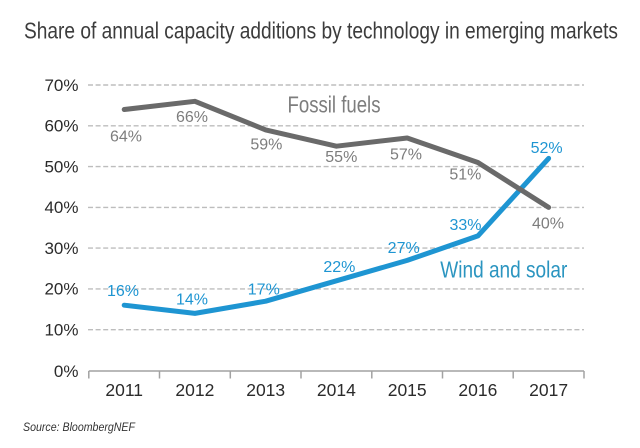  Describe the element at coordinates (61, 166) in the screenshot. I see `svg-text: 50%` at that location.